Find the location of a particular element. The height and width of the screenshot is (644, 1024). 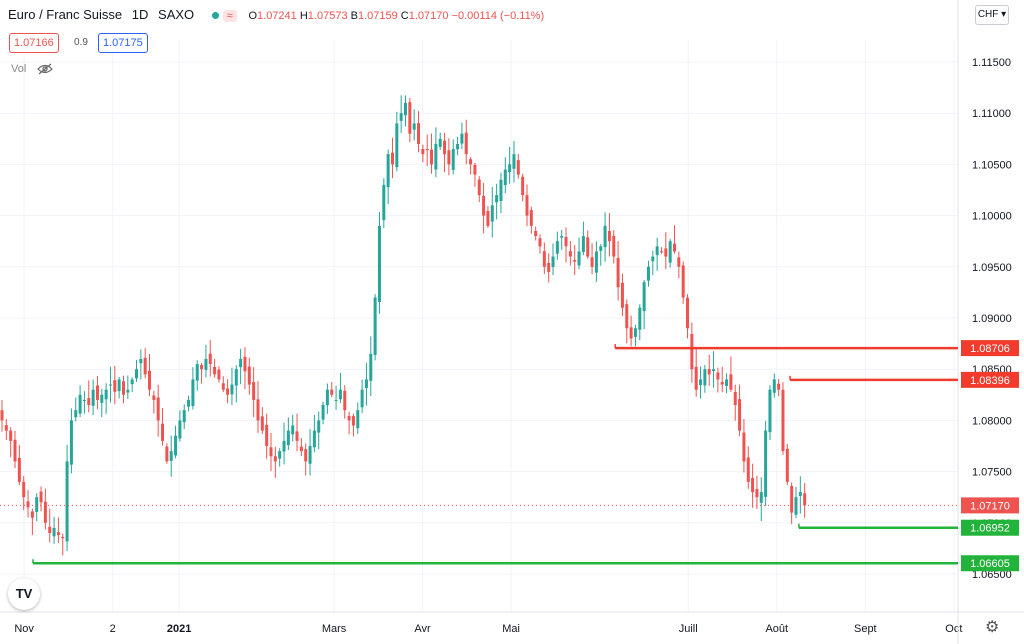

eye-hidden-icon is located at coordinates (45, 69).